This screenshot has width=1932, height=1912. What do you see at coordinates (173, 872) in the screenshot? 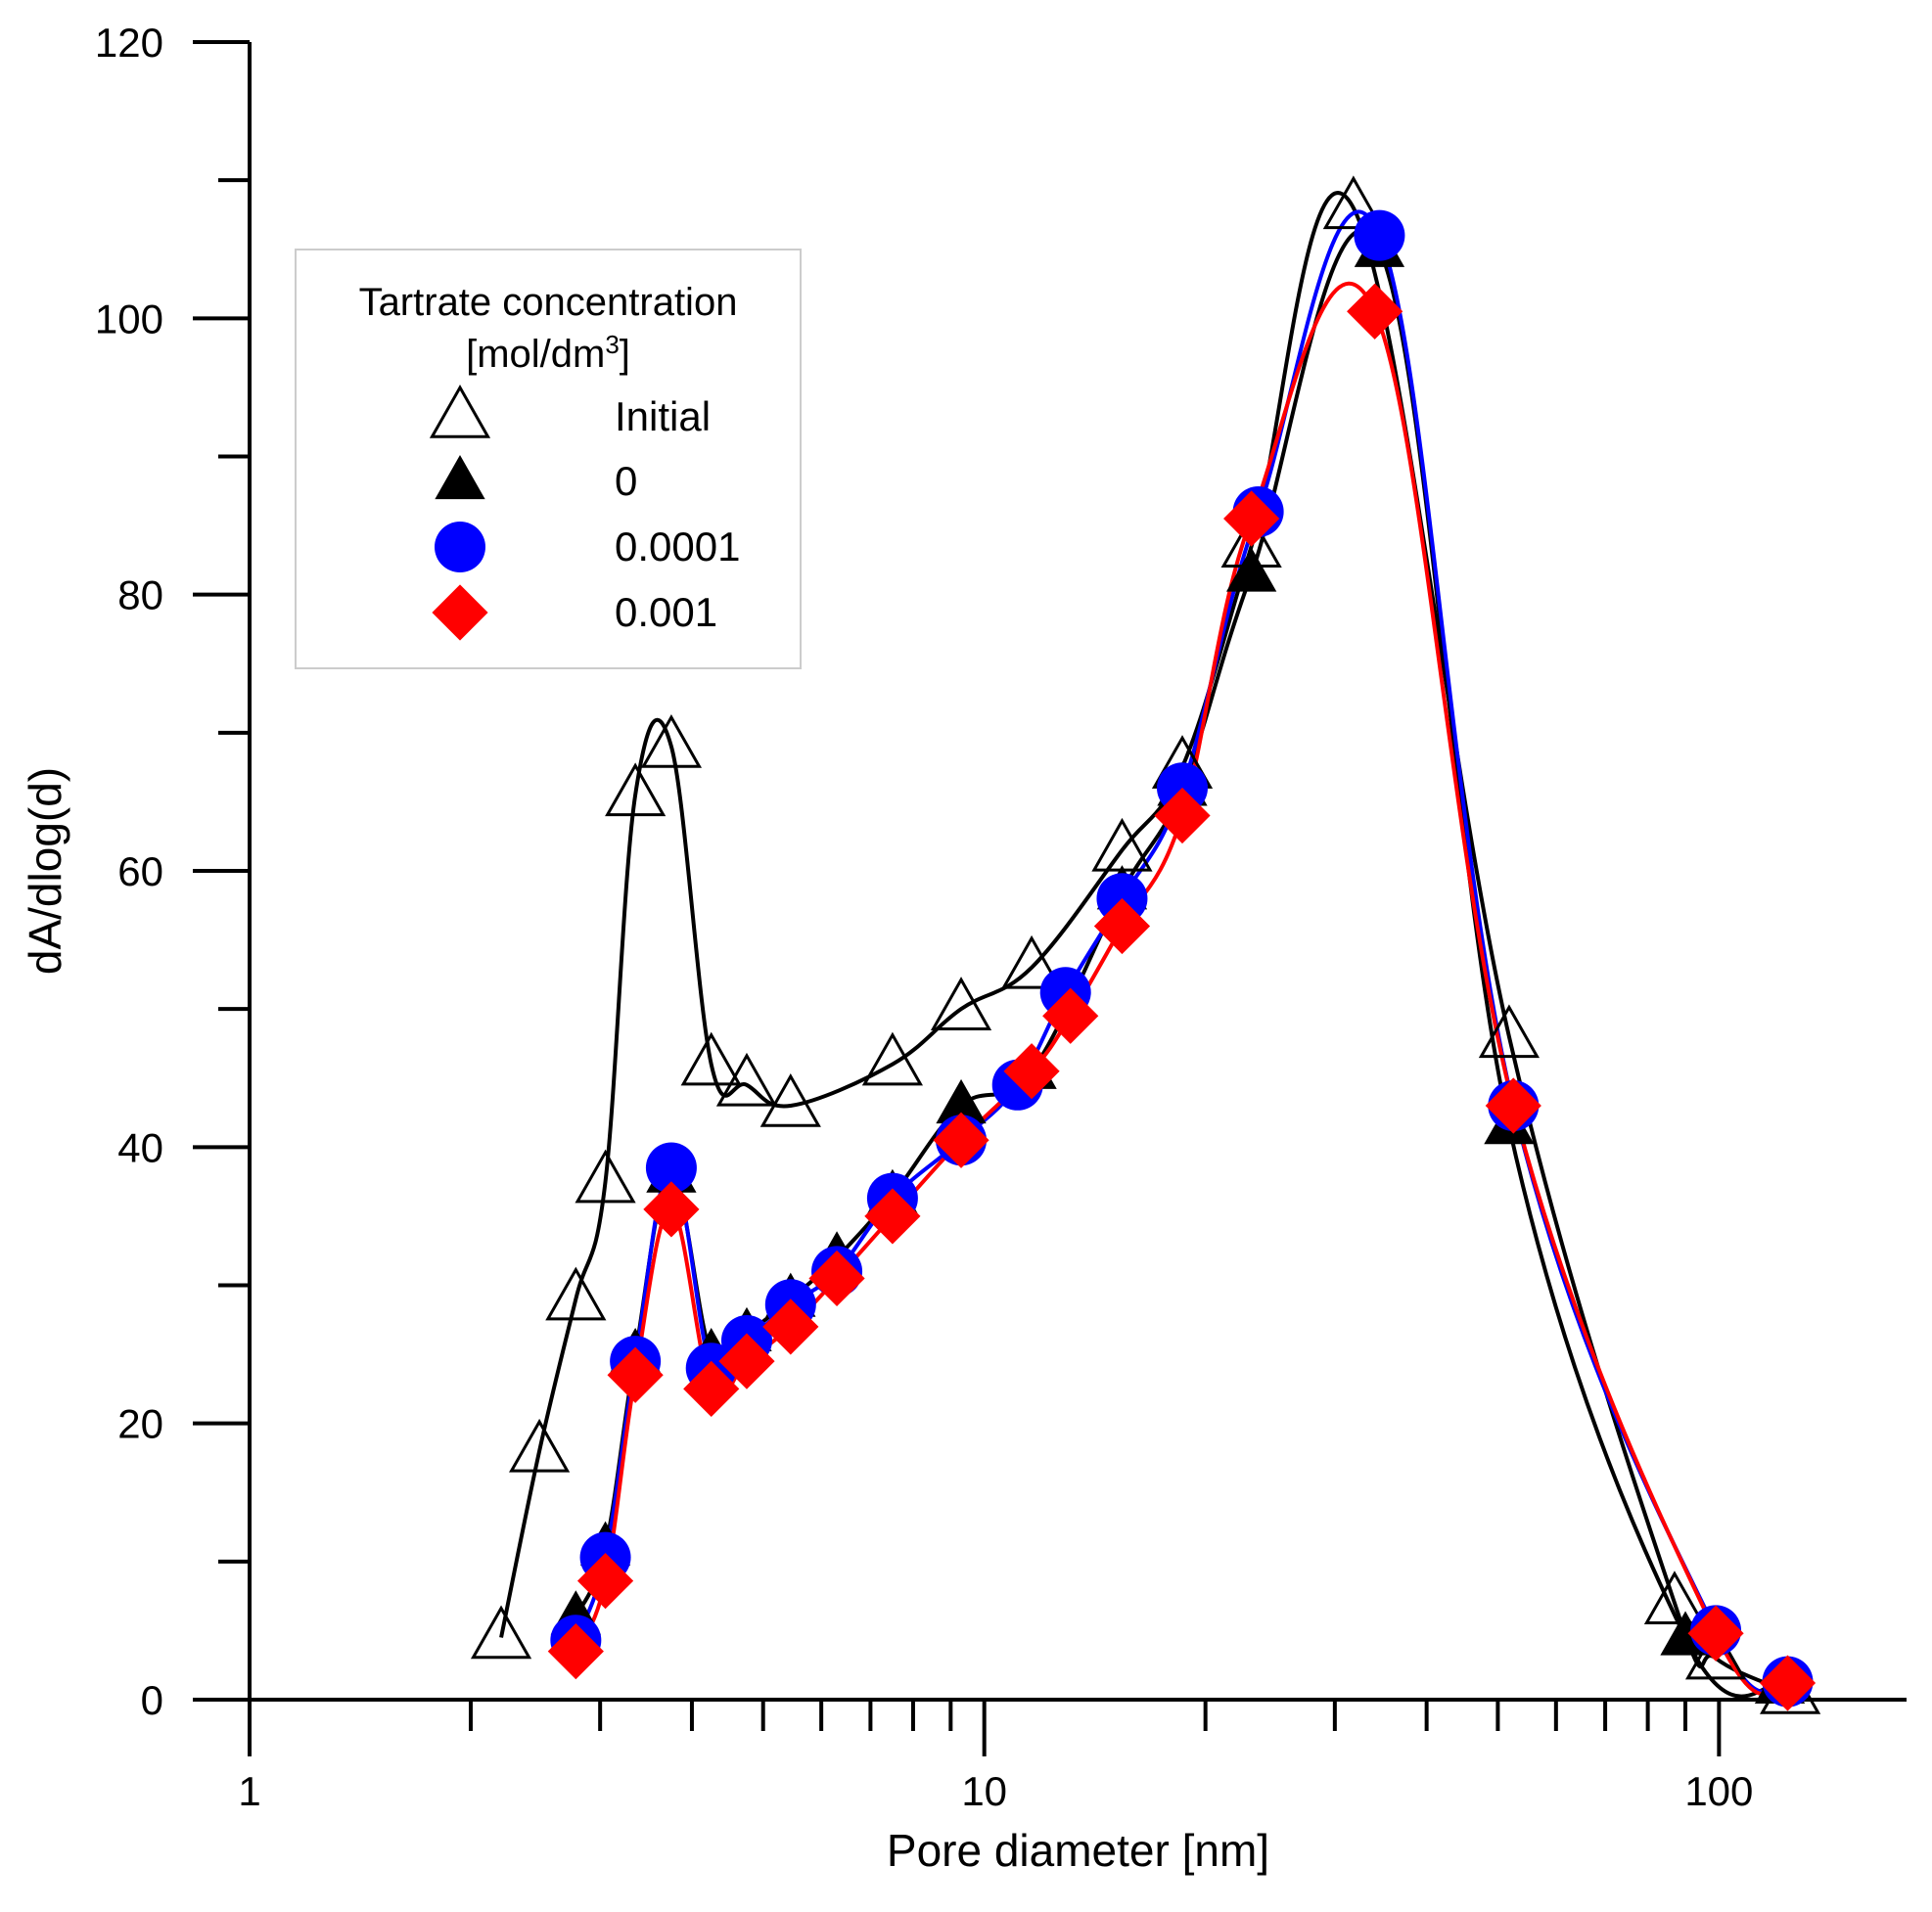
I see `y-ticks: 0 20 40 60 80 100 120` at bounding box center [173, 872].